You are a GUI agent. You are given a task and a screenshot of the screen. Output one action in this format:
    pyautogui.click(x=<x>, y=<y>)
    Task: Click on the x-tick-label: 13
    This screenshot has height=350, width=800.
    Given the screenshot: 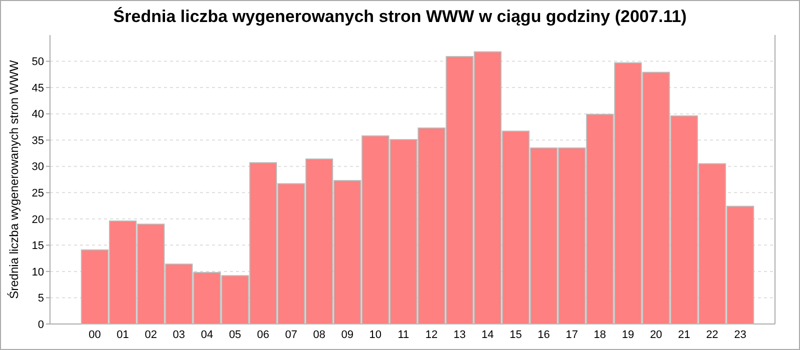 What is the action you would take?
    pyautogui.click(x=459, y=335)
    